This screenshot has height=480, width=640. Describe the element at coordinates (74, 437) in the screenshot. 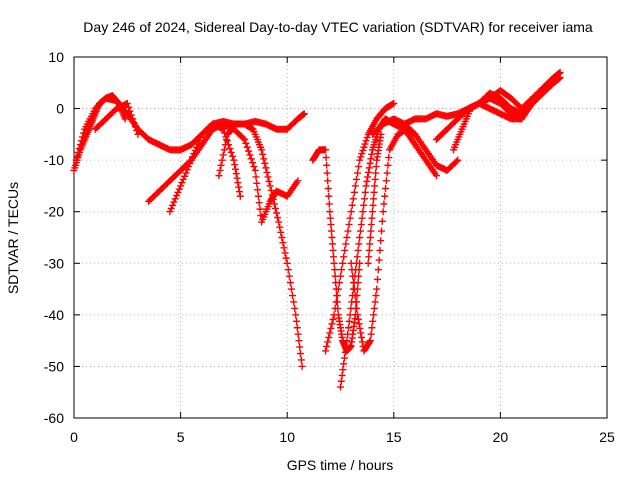

I see `x-tick-label: 0` at that location.